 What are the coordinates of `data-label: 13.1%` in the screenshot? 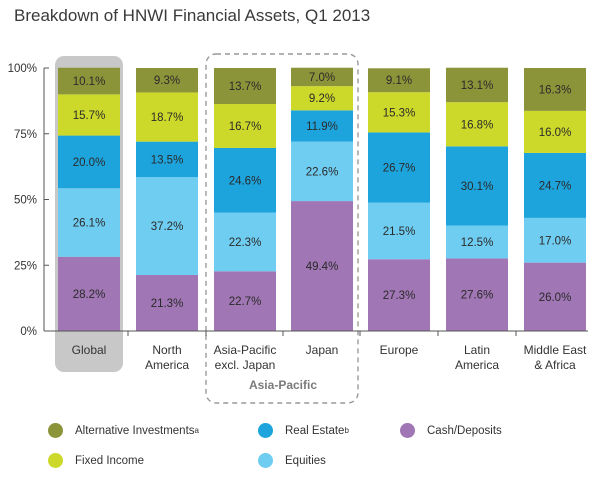 It's located at (477, 86).